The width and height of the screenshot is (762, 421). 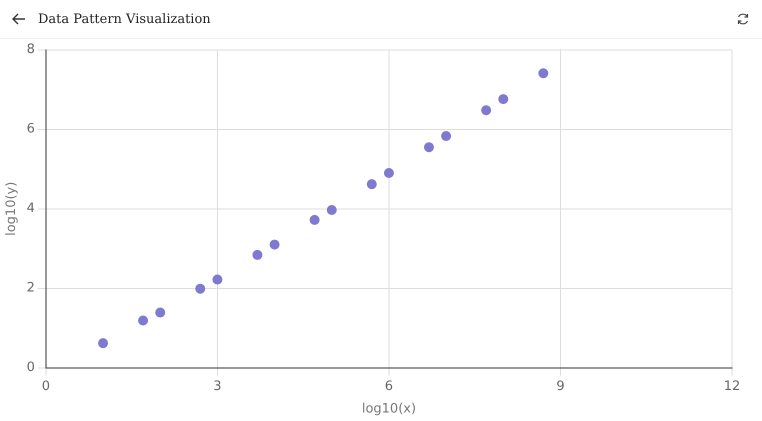 I want to click on x-tick-label: 3, so click(x=217, y=386).